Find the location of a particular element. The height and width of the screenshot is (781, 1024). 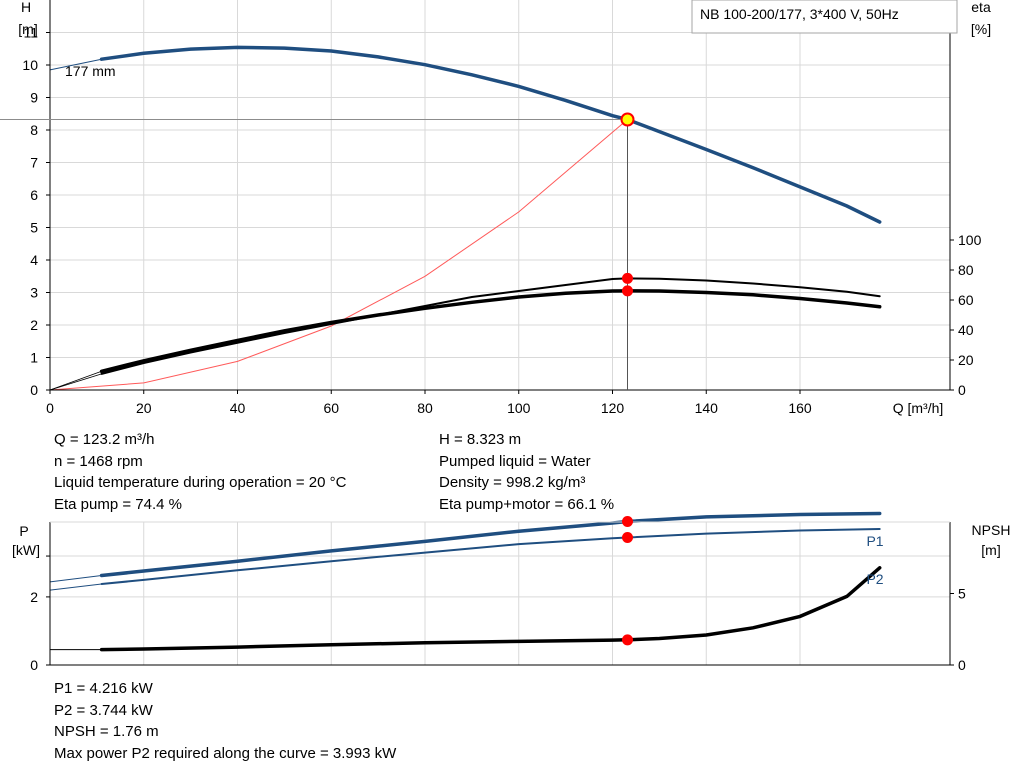

info-flow: Q = 123.2 m³/h is located at coordinates (104, 439).